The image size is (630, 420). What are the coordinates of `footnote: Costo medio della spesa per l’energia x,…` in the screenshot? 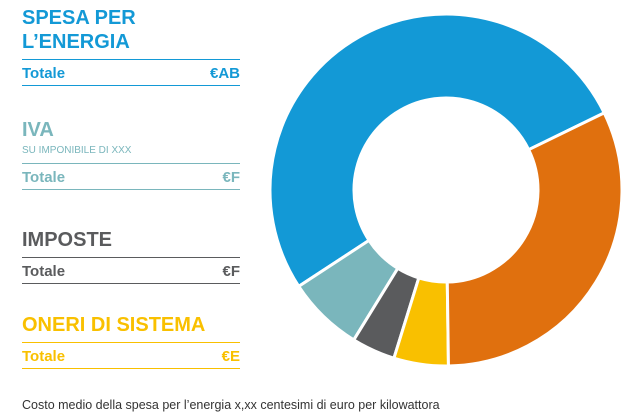 It's located at (231, 405).